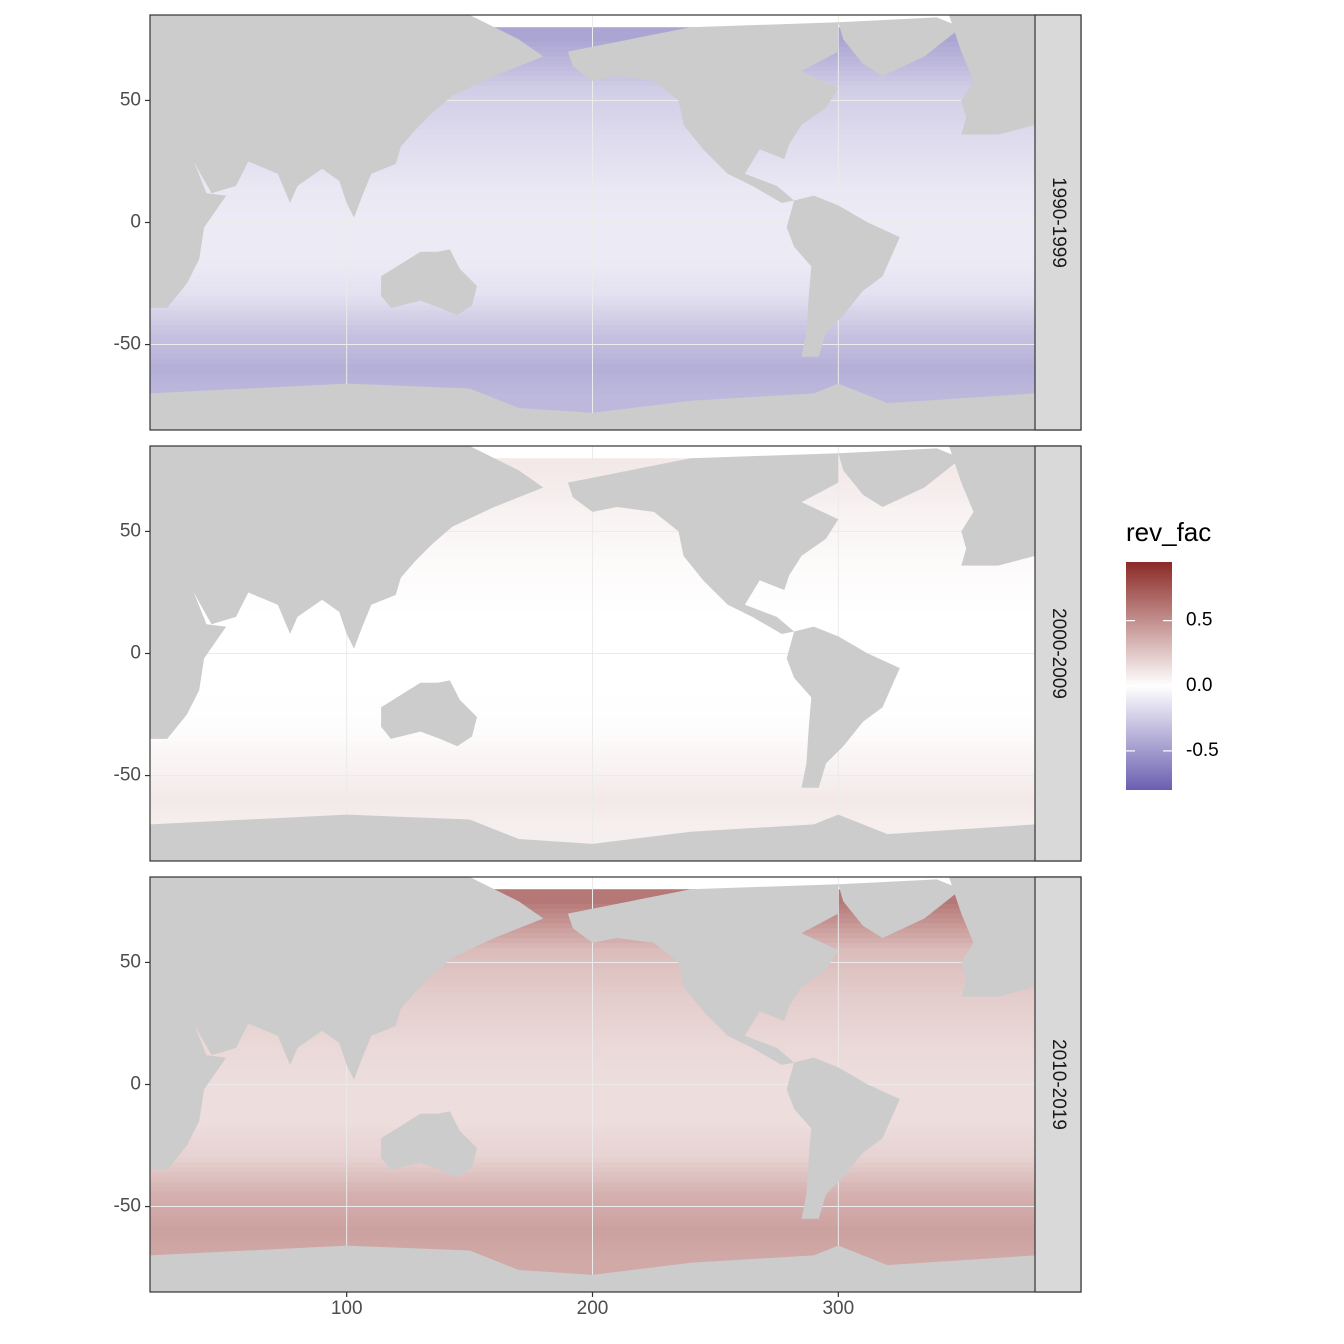 The width and height of the screenshot is (1344, 1344). I want to click on x-tick-label: 200, so click(593, 1308).